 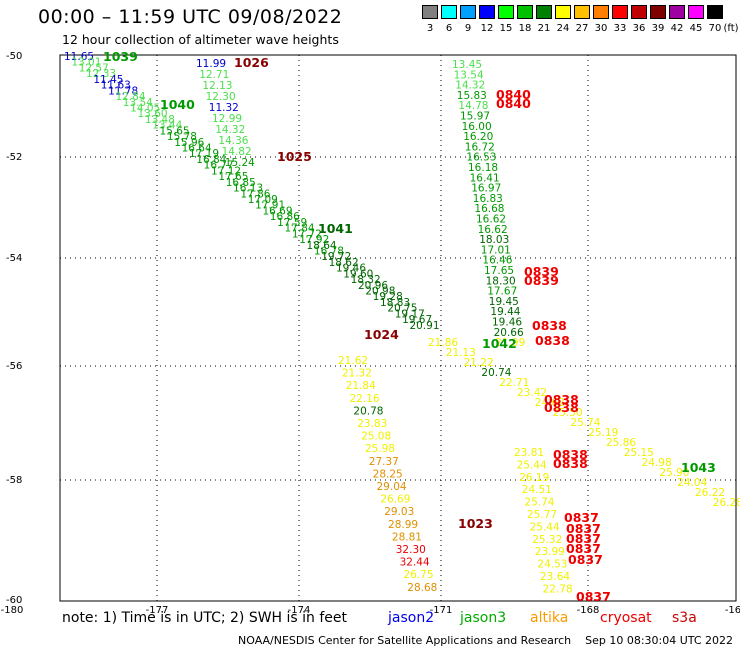 I want to click on swh-value: 26.75, so click(x=418, y=575).